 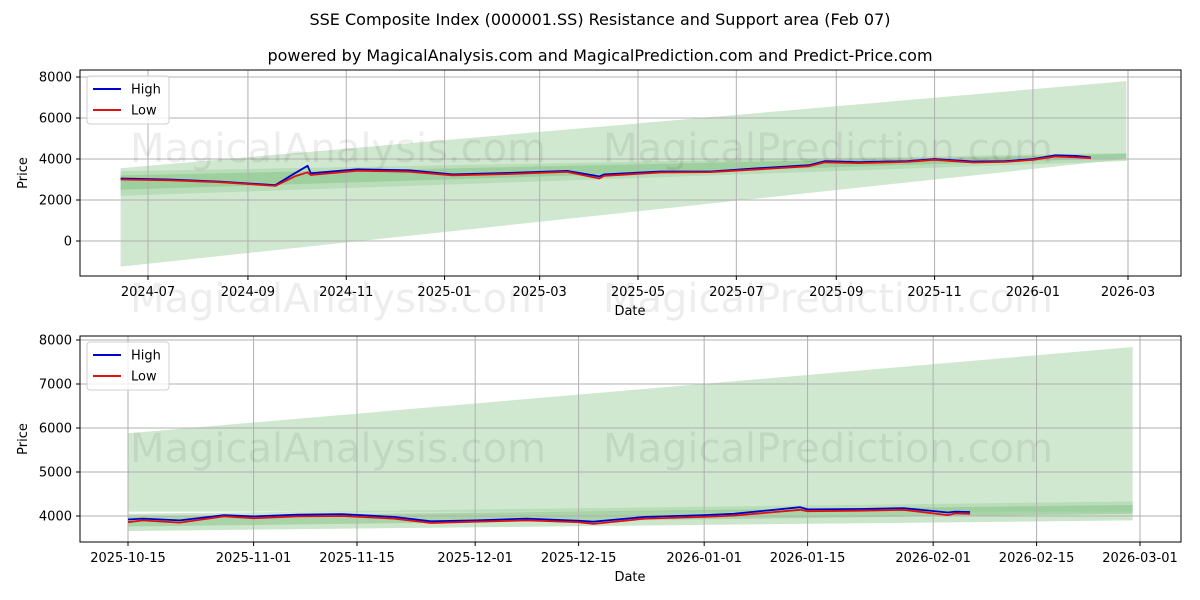 I want to click on x-tick-label: 2025-05, so click(x=638, y=292).